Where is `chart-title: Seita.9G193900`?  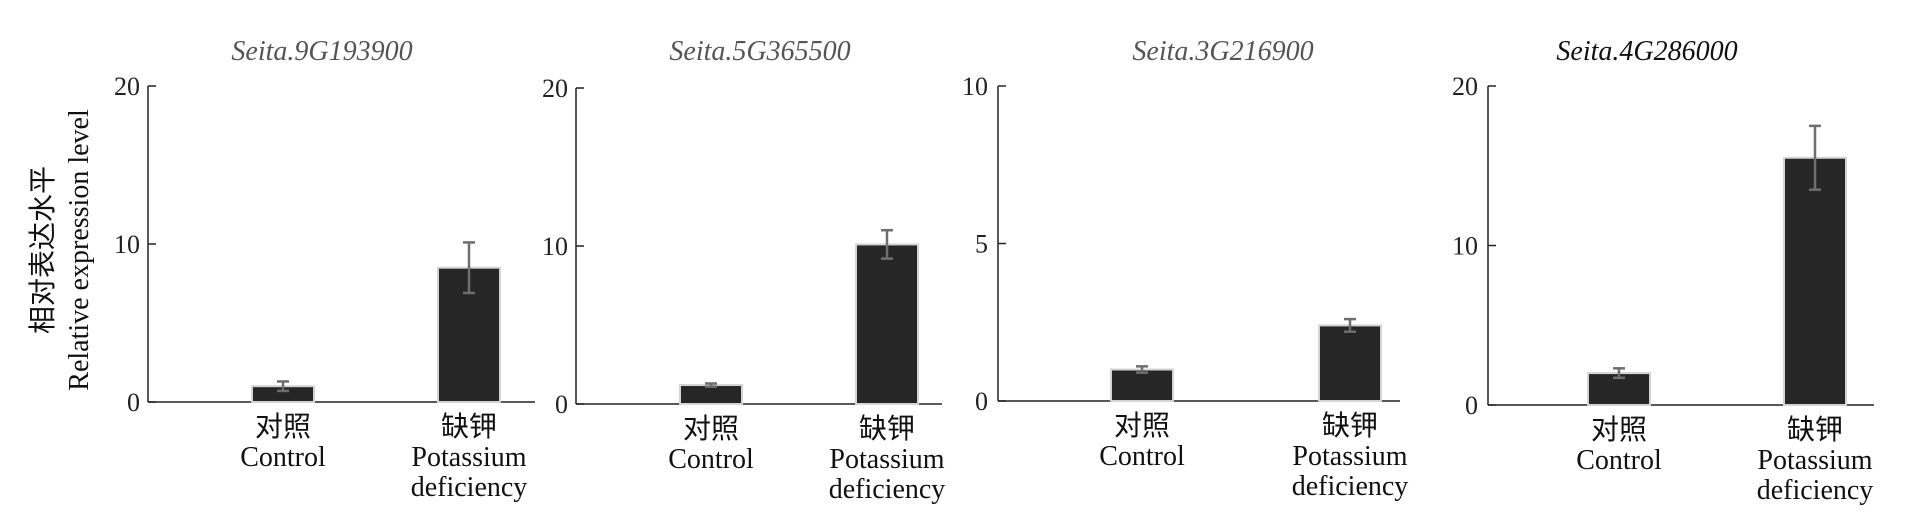
chart-title: Seita.9G193900 is located at coordinates (321, 51).